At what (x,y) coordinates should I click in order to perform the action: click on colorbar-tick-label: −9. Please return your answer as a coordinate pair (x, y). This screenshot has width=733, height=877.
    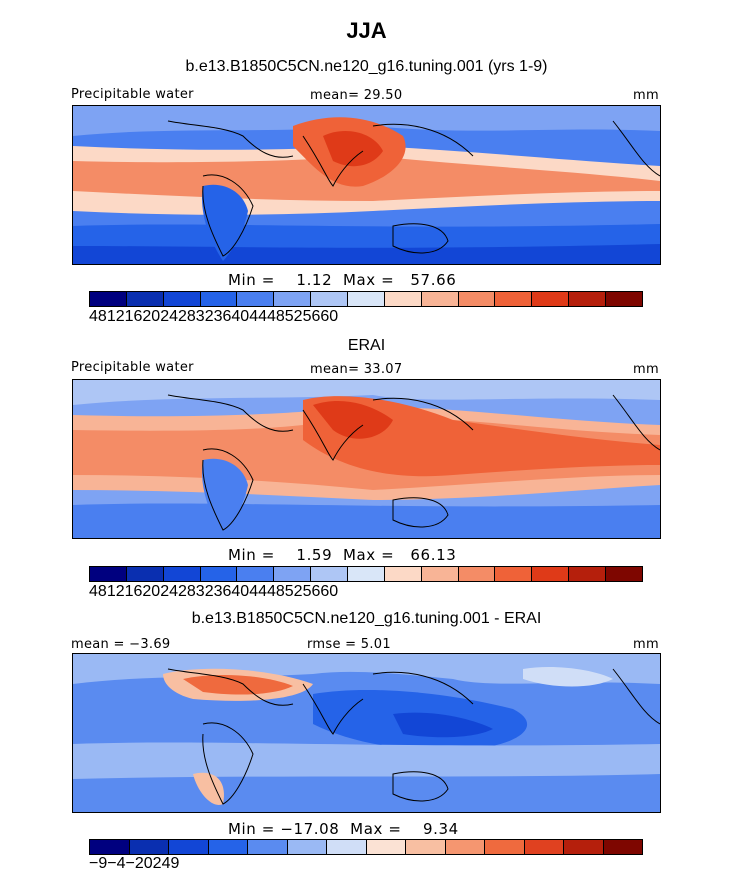
    Looking at the image, I should click on (98, 863).